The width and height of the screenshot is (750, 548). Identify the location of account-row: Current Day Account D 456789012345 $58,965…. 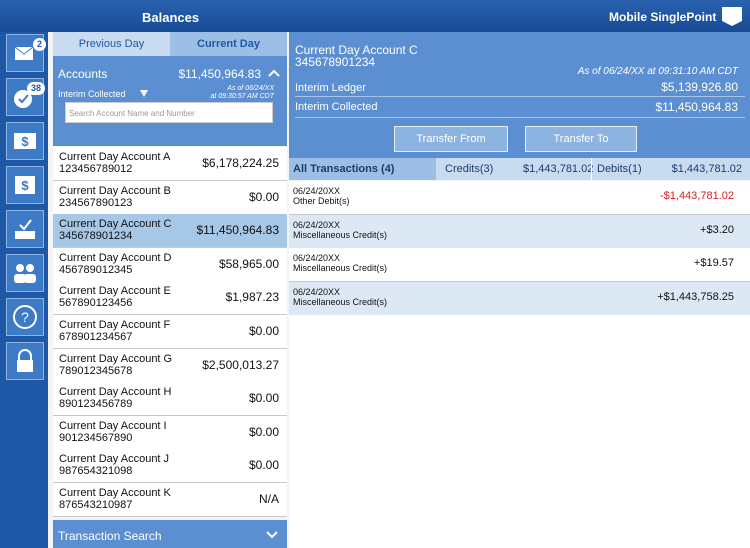
(170, 264).